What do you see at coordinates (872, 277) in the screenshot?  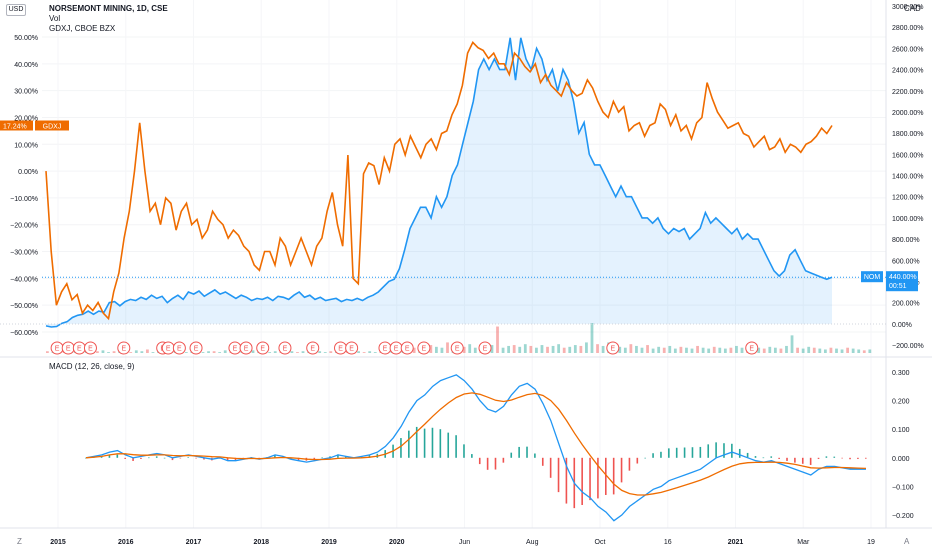 I see `nom-name-tag-text: NOM` at bounding box center [872, 277].